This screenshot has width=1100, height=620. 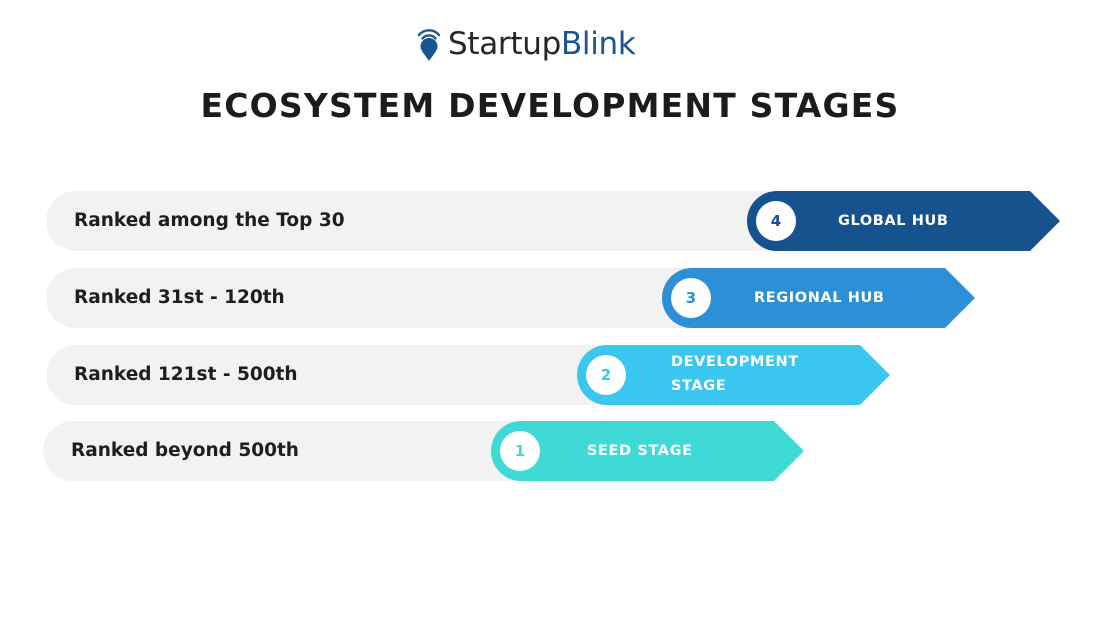 I want to click on stage-arrow: 2 DEVELOPMENT STAGE, so click(x=733, y=375).